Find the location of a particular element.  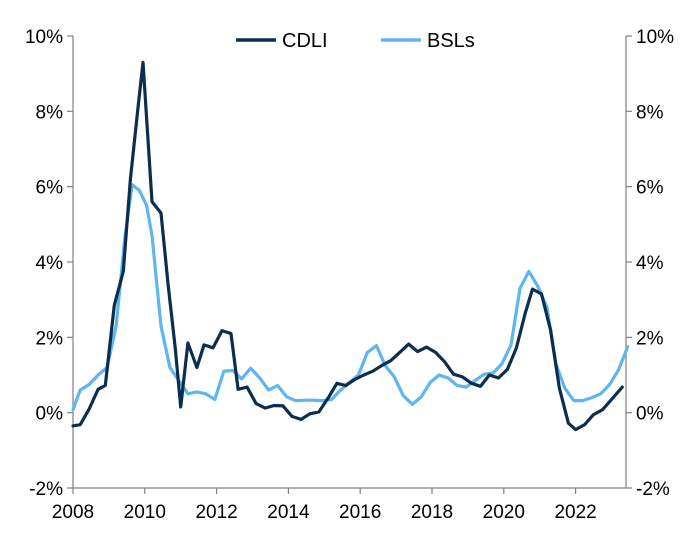

y-tick-label-left: -2% is located at coordinates (46, 489).